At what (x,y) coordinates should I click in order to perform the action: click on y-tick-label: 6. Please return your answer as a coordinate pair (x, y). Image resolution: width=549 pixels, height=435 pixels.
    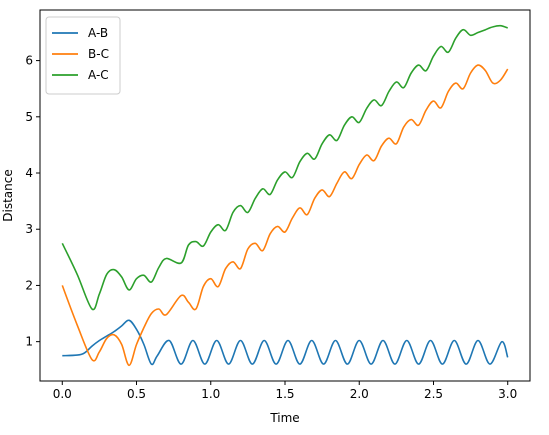
    Looking at the image, I should click on (29, 61).